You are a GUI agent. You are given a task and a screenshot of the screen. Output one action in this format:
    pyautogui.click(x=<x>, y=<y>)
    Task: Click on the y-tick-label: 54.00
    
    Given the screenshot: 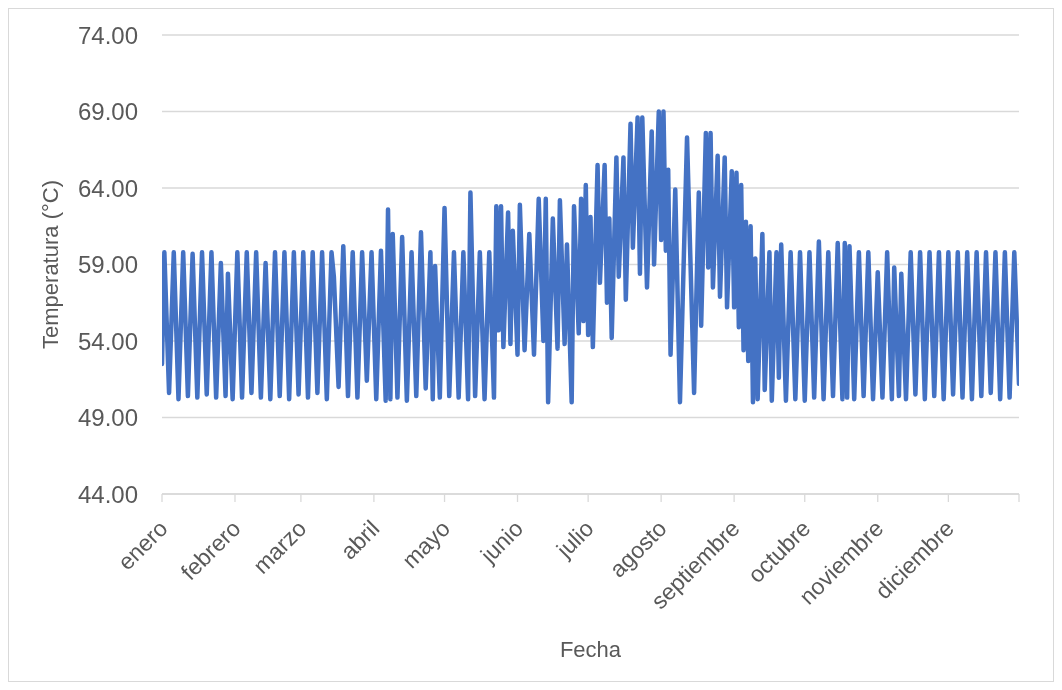 What is the action you would take?
    pyautogui.click(x=107, y=341)
    